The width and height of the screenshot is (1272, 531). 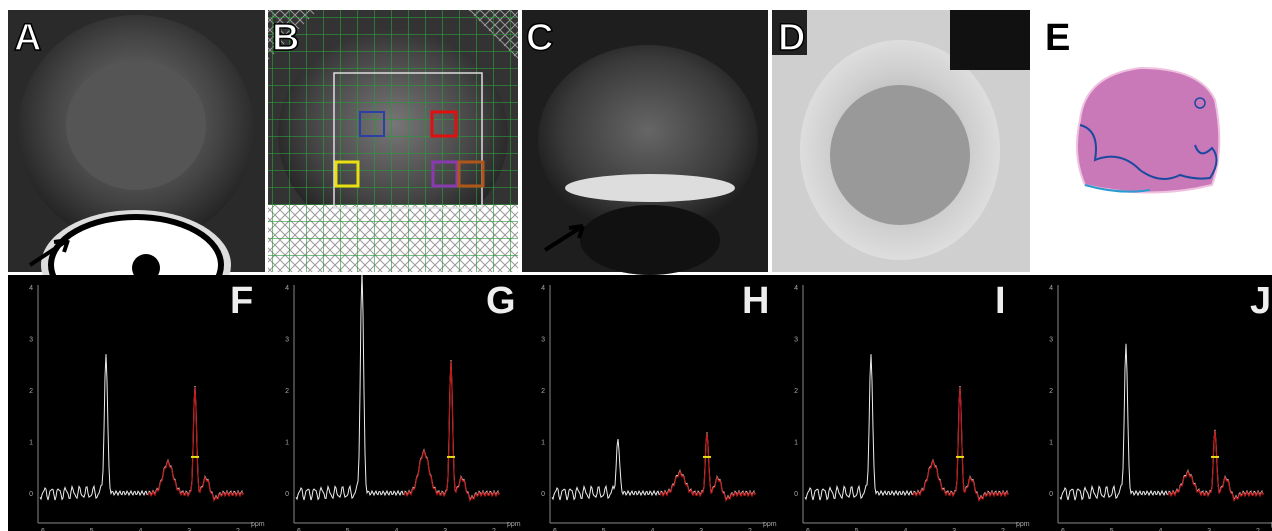 I want to click on panel-label: I, so click(x=1000, y=301).